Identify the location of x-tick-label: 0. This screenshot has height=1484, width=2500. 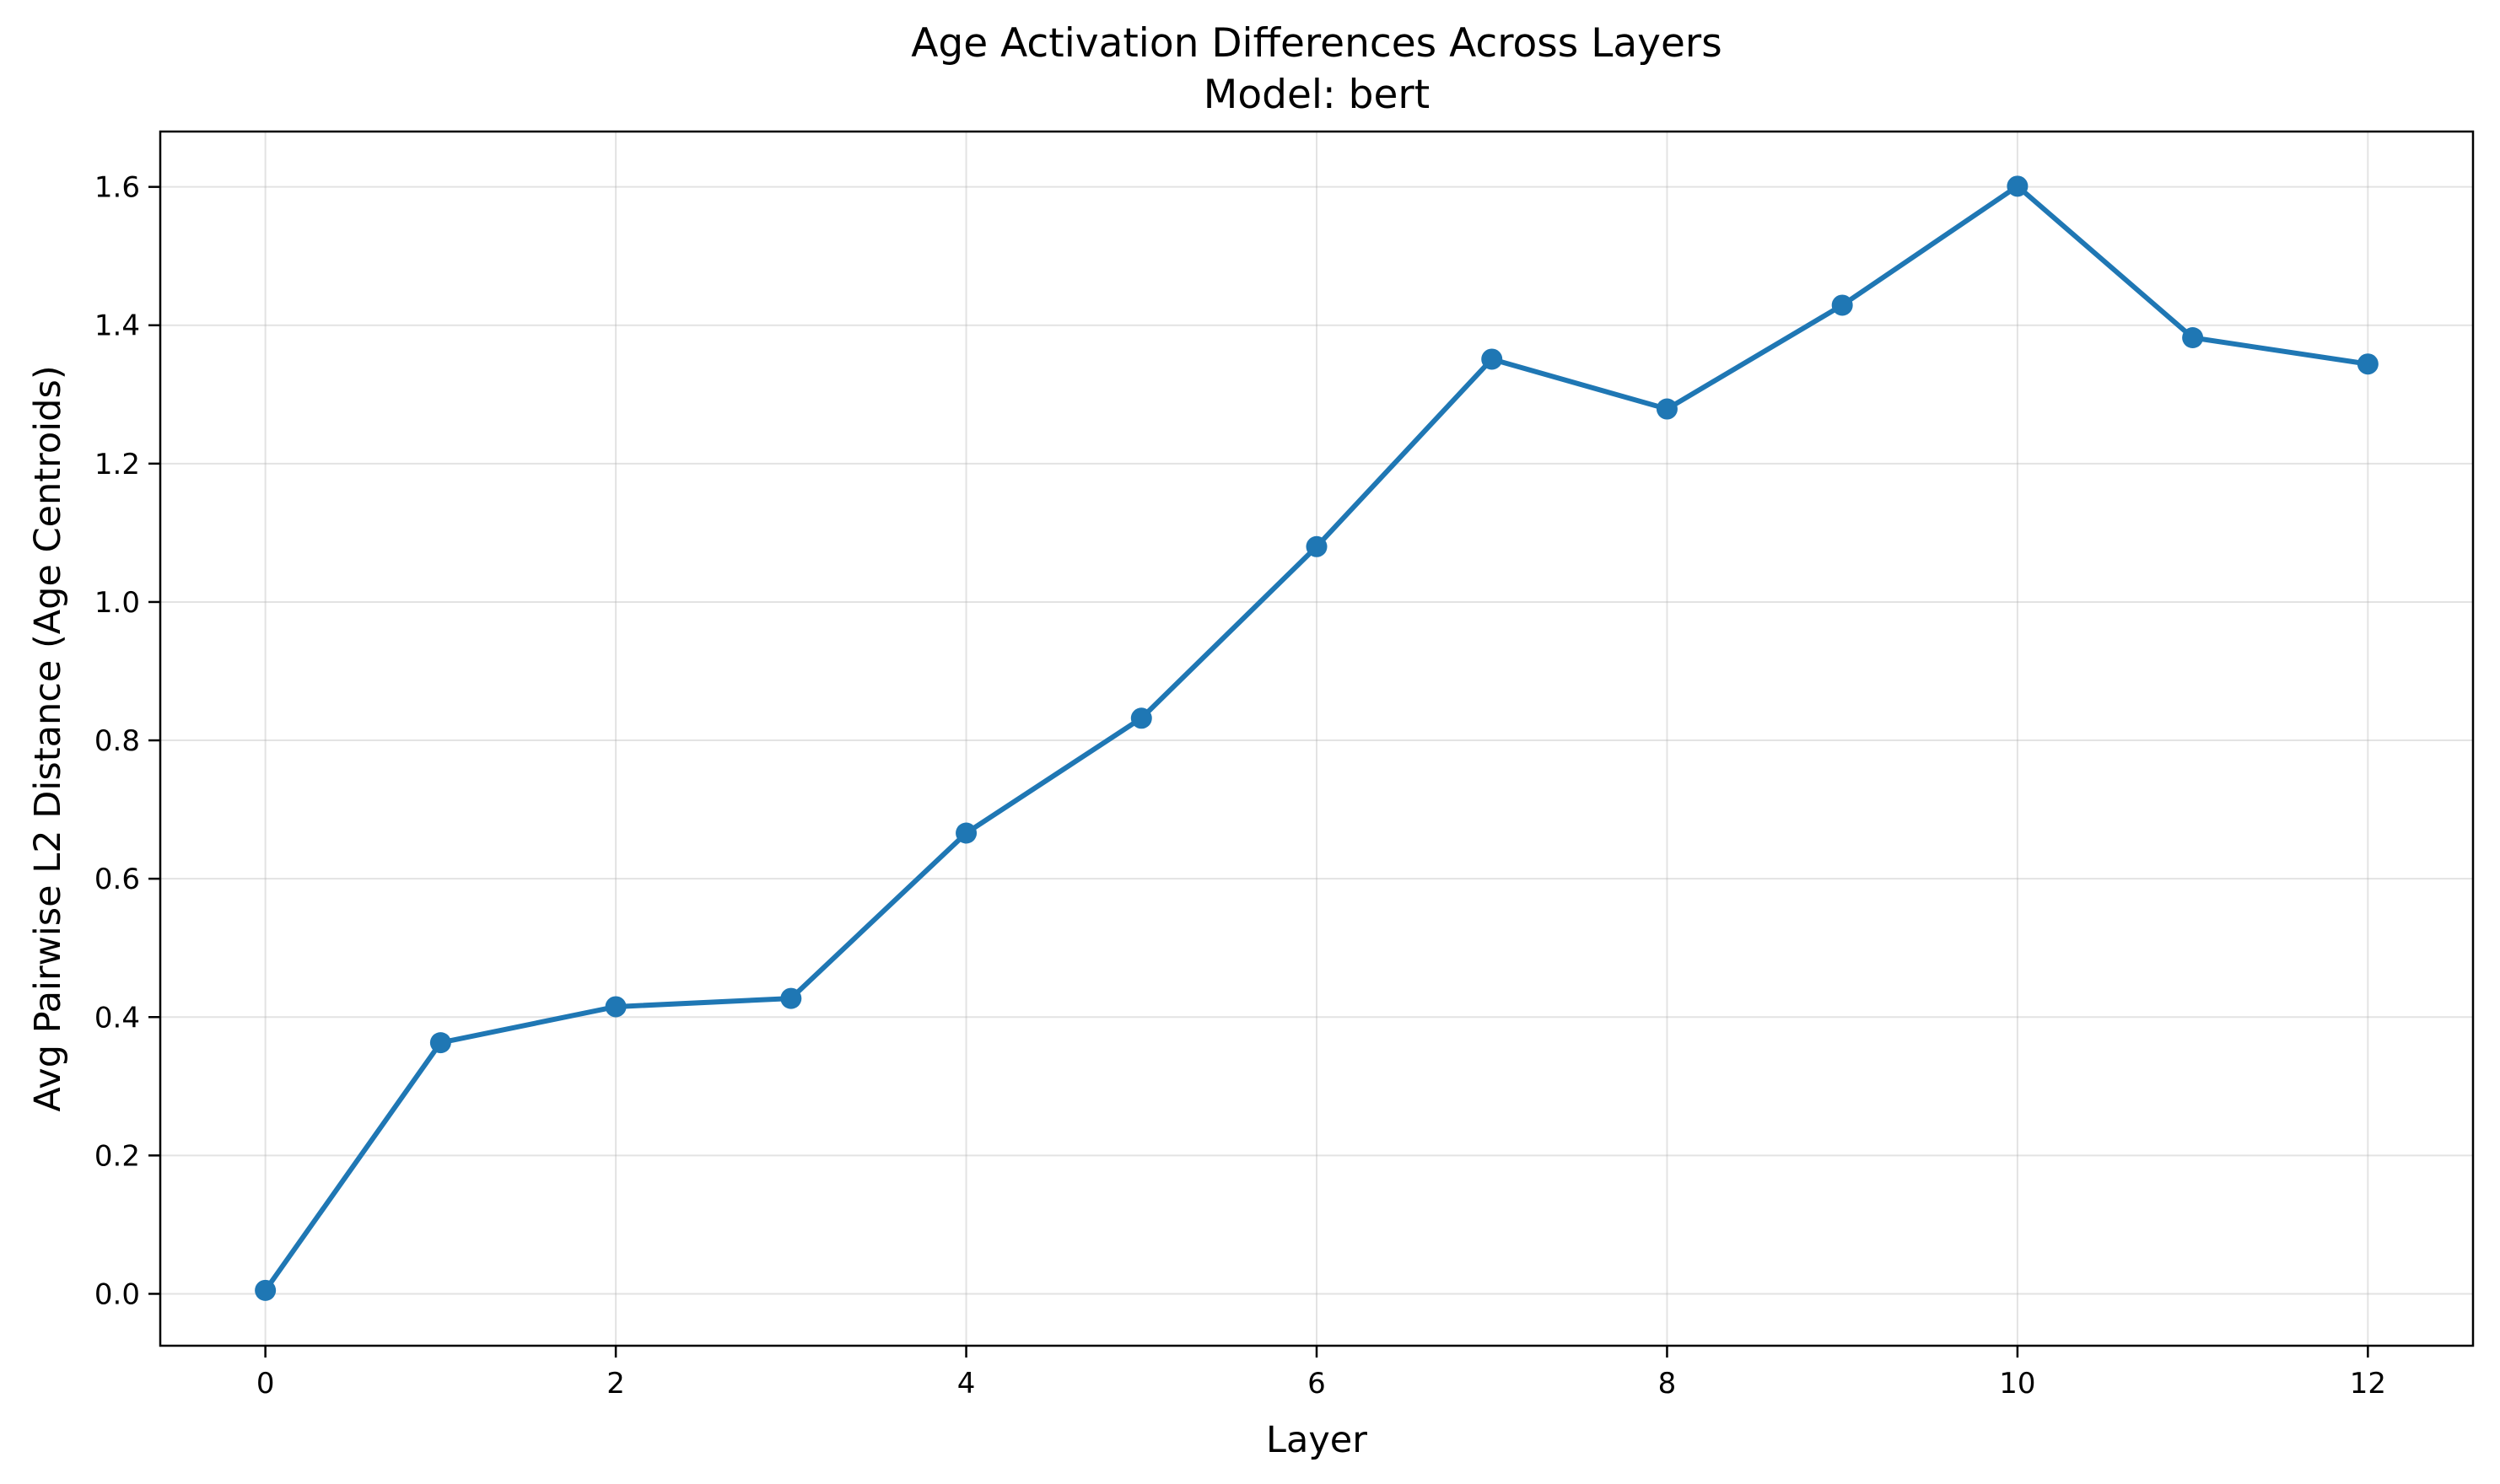
(265, 1384).